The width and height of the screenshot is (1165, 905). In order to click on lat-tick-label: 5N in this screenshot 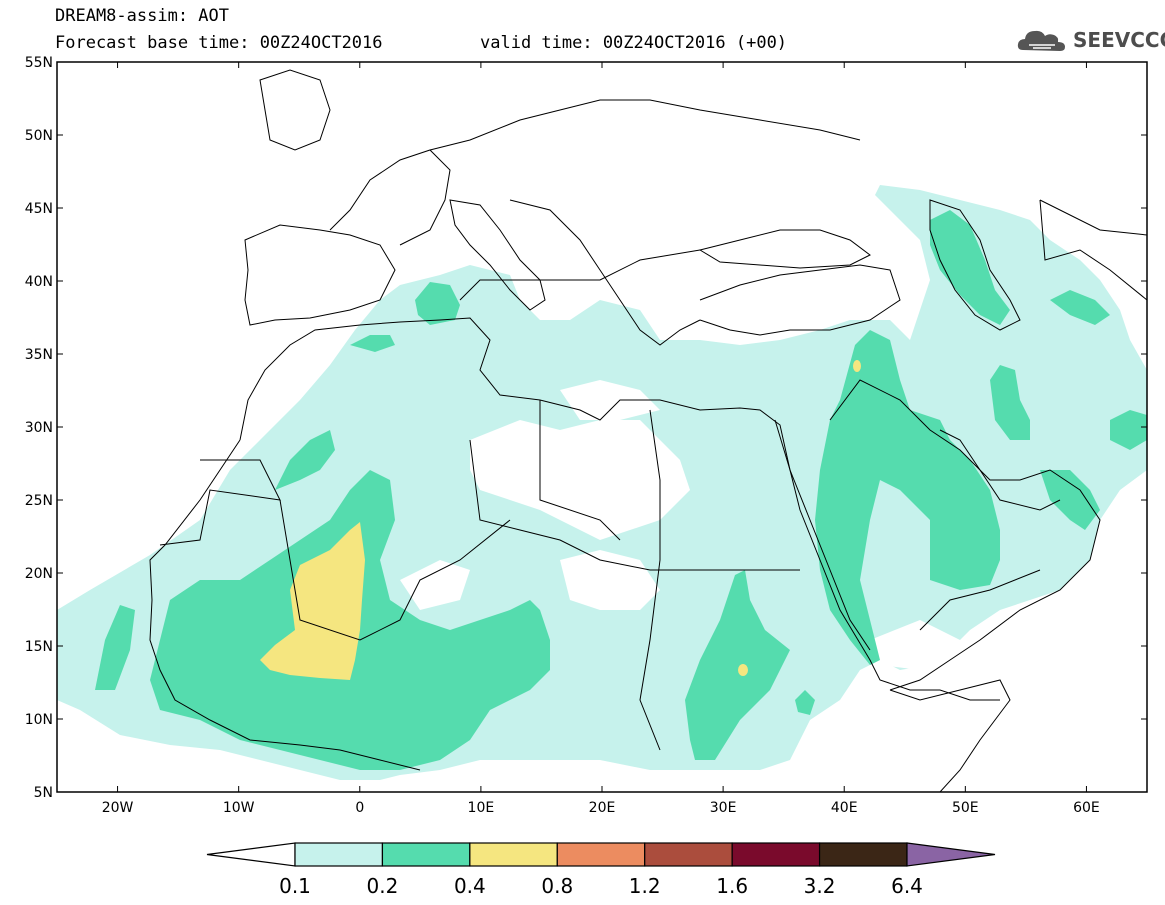, I will do `click(43, 793)`.